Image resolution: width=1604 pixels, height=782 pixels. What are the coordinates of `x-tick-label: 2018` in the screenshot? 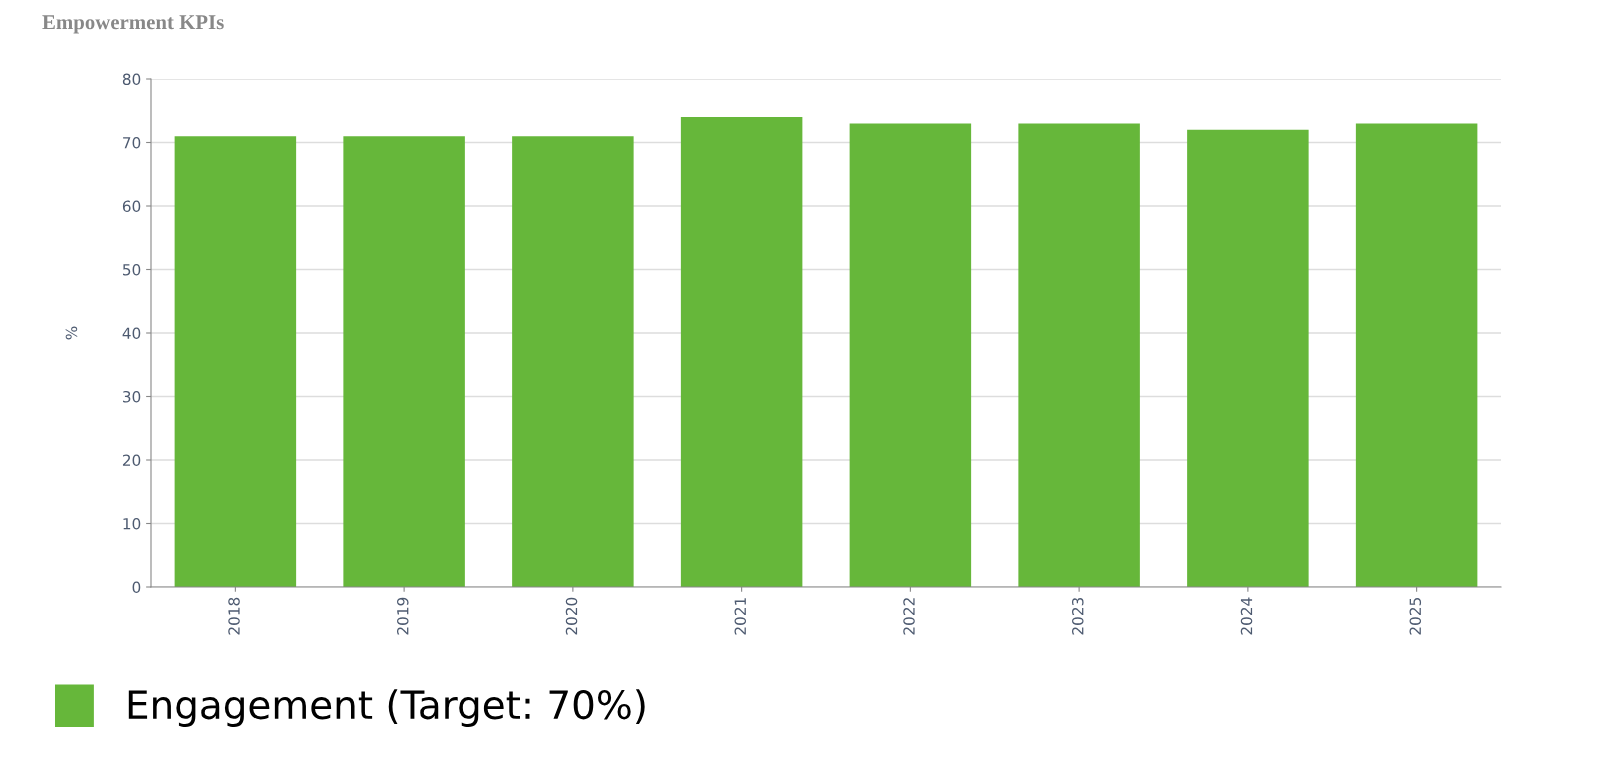 It's located at (234, 616).